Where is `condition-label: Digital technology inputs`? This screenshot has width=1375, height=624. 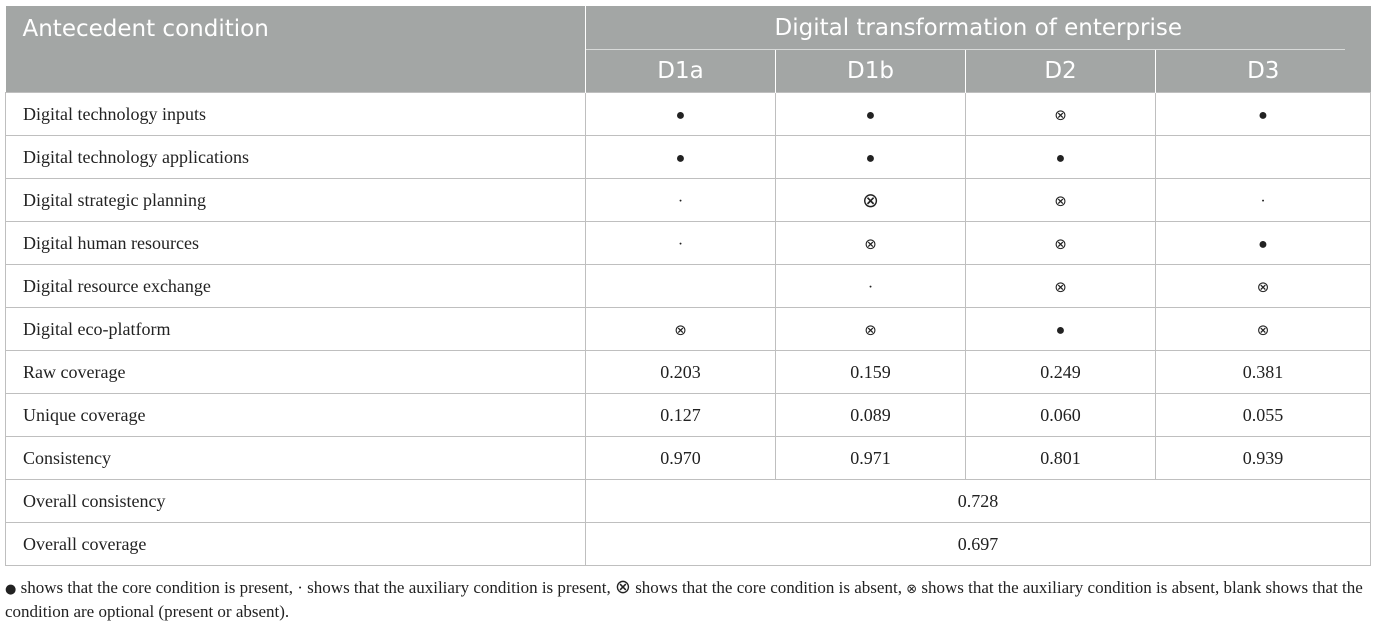 condition-label: Digital technology inputs is located at coordinates (295, 114).